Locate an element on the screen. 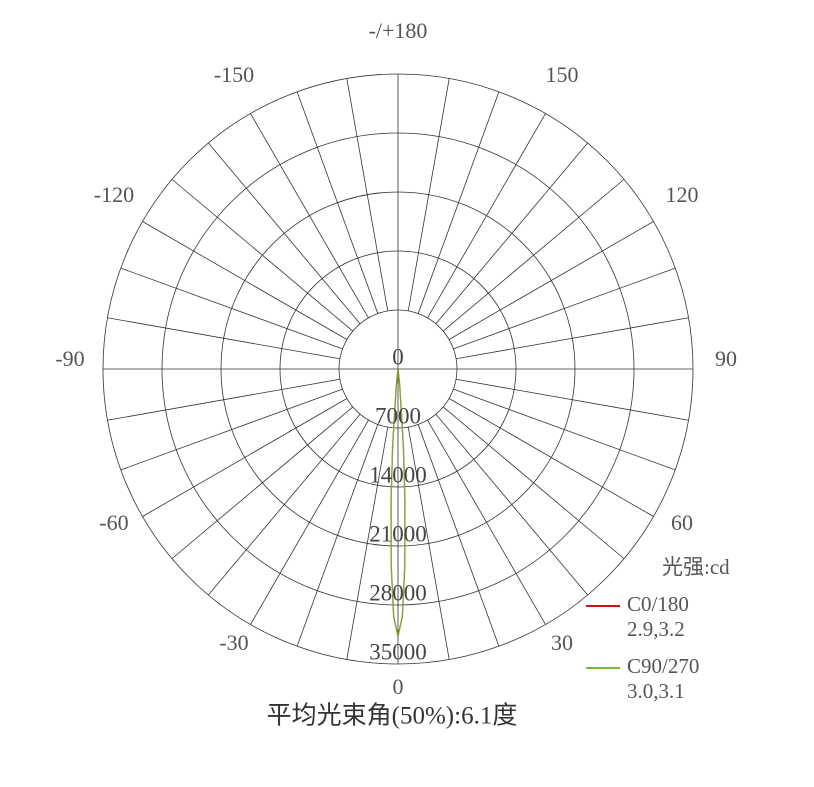 Image resolution: width=814 pixels, height=787 pixels. angle-tick-label: -60 is located at coordinates (113, 522).